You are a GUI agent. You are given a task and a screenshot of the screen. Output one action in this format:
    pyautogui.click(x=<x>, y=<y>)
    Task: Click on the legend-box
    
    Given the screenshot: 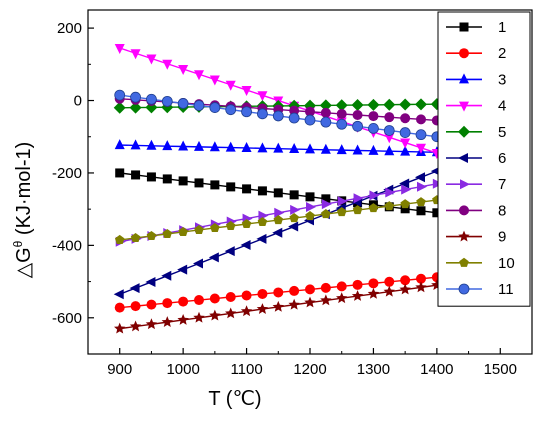 What is the action you would take?
    pyautogui.click(x=484, y=159)
    